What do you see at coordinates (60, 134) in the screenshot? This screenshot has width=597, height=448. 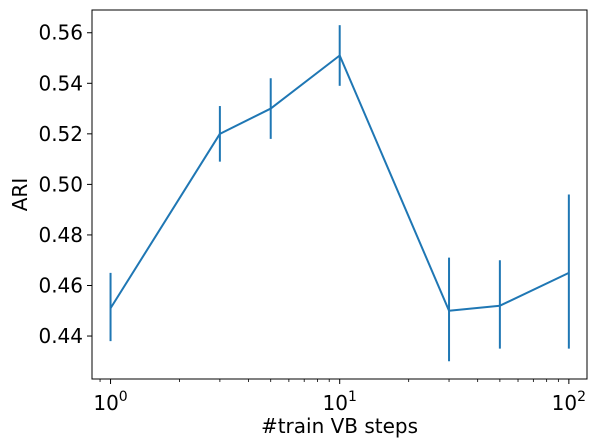 I see `y-tick-label: 0.52` at bounding box center [60, 134].